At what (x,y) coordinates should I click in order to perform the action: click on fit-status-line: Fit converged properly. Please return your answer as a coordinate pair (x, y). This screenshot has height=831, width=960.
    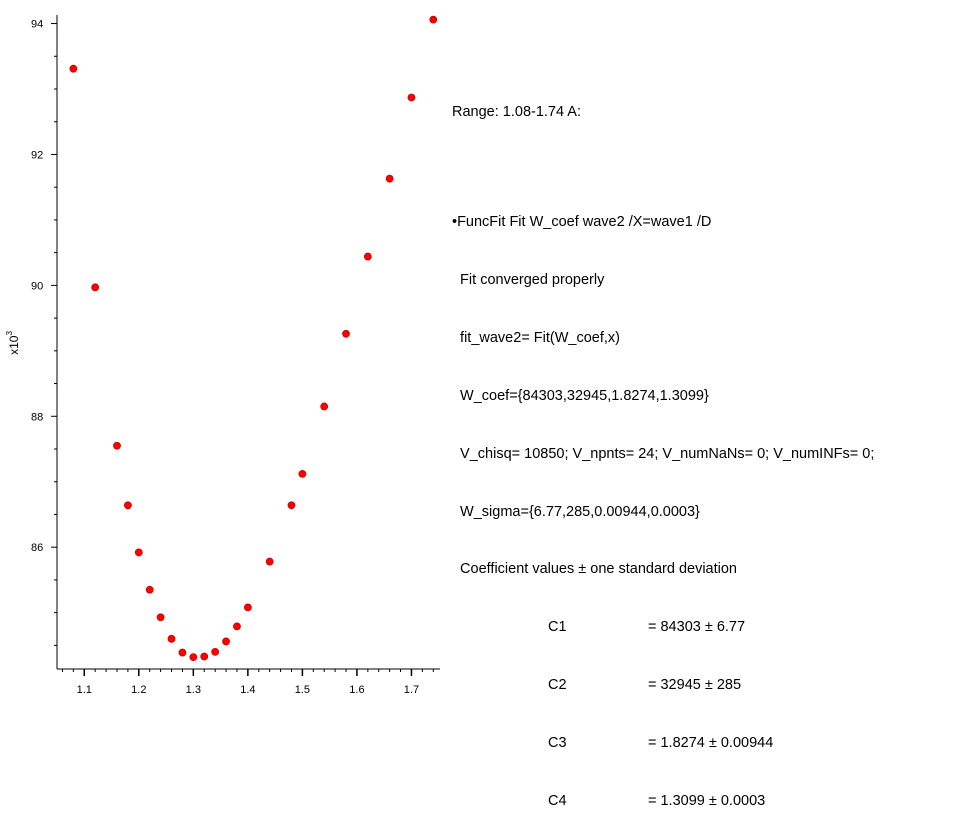
    Looking at the image, I should click on (528, 279).